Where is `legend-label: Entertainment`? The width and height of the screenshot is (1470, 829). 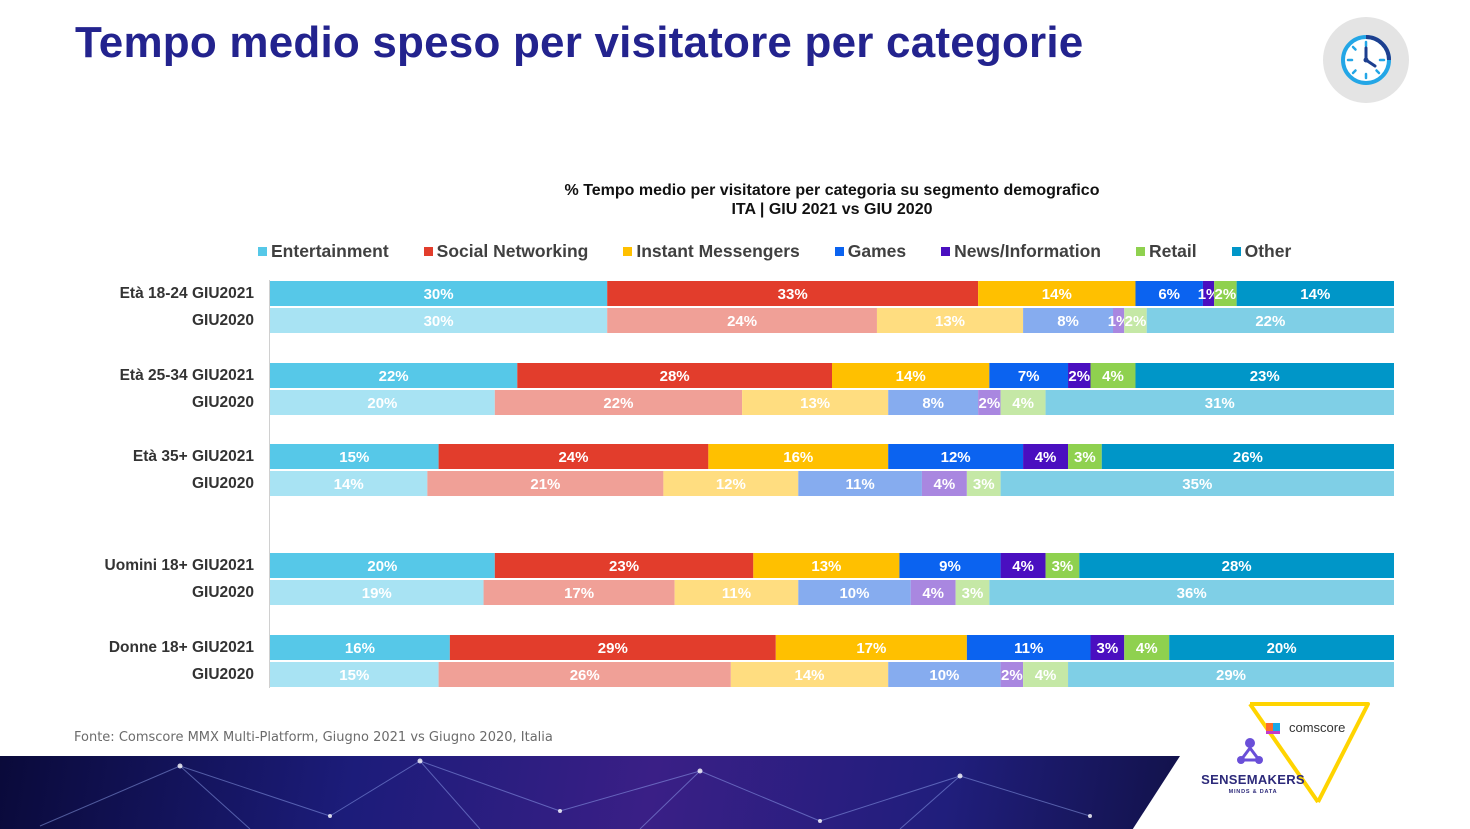 legend-label: Entertainment is located at coordinates (330, 250).